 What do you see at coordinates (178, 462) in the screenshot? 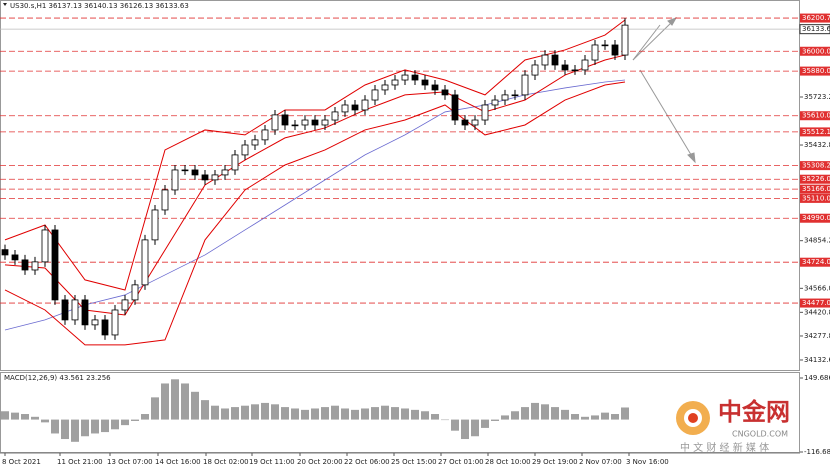
I see `x-tick-label: 14 Oct 16:00` at bounding box center [178, 462].